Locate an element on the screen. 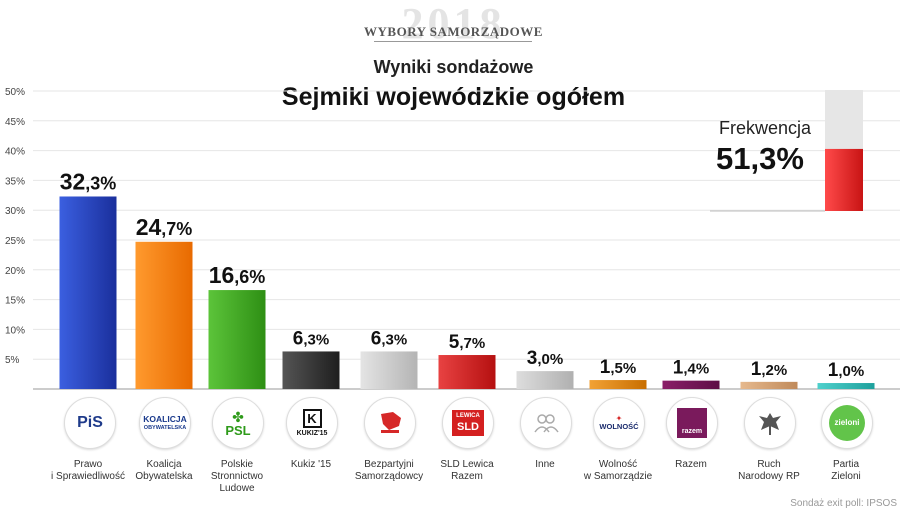 The image size is (907, 515). people-icon is located at coordinates (546, 423).